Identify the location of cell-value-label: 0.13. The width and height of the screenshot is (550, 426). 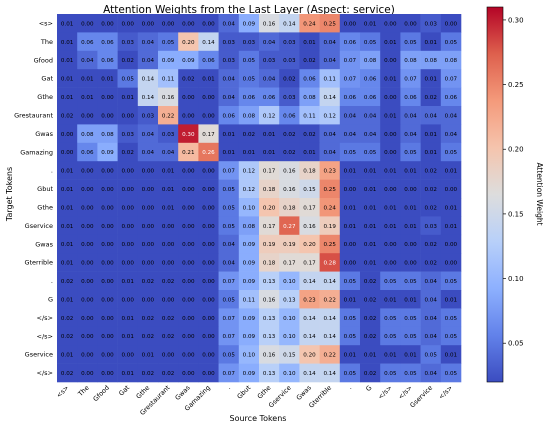
(289, 300).